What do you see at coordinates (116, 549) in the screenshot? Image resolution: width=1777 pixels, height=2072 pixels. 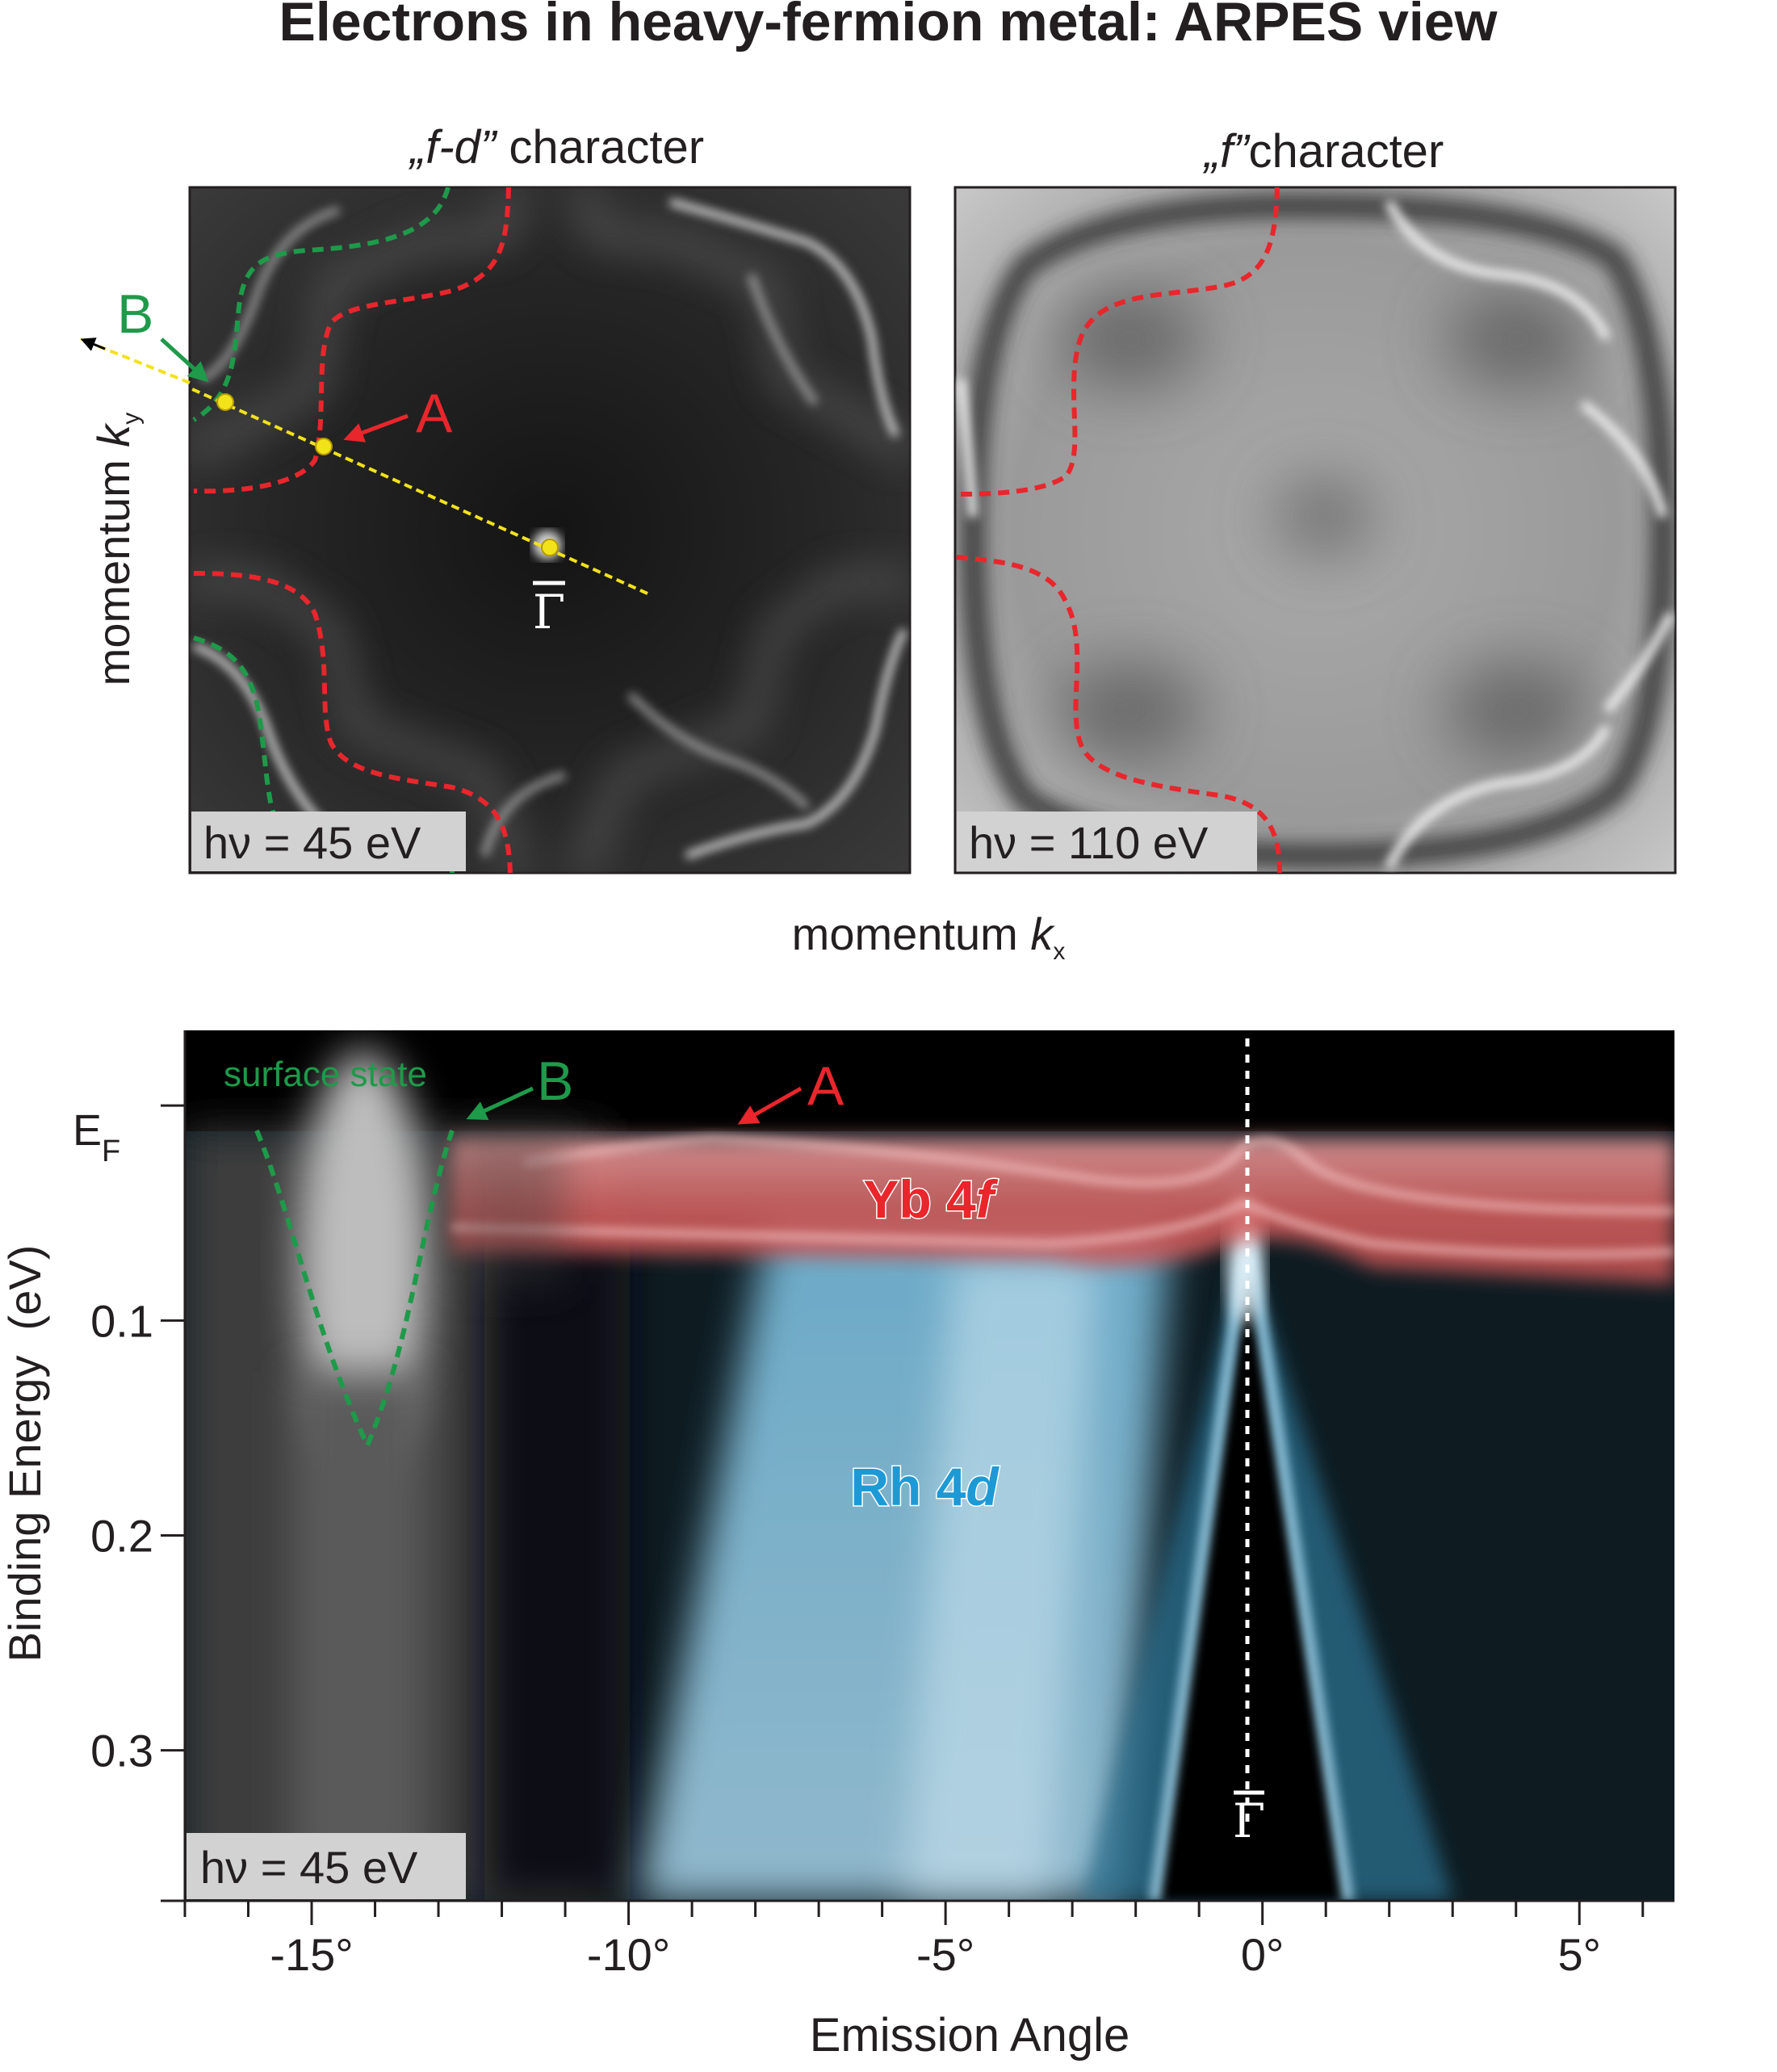 I see `ky-axis-label: momentum ky` at bounding box center [116, 549].